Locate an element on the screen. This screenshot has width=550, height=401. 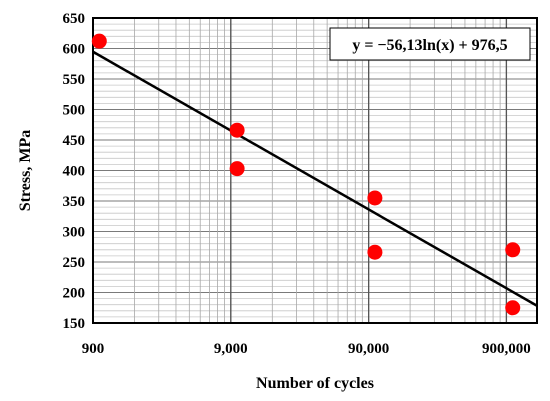
x-tick-label: 900 is located at coordinates (93, 349).